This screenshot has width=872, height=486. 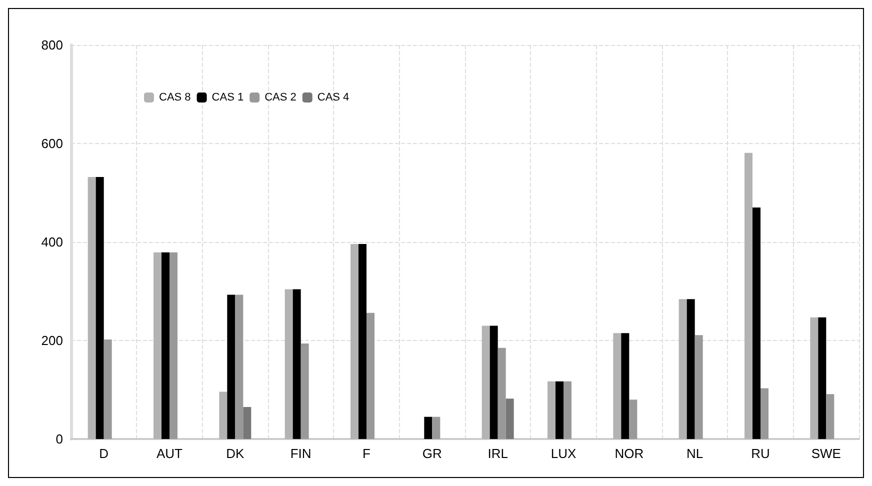 I want to click on x-tick-label: FIN, so click(x=301, y=453).